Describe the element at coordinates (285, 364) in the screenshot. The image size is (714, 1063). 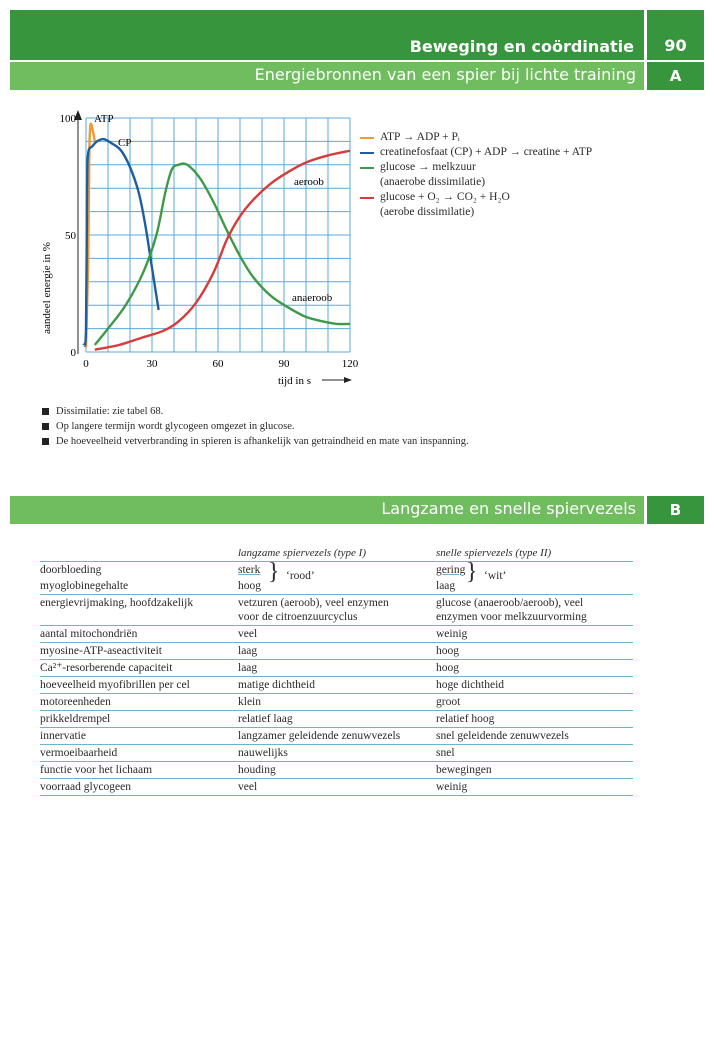
I see `x-tick-label: 90` at that location.